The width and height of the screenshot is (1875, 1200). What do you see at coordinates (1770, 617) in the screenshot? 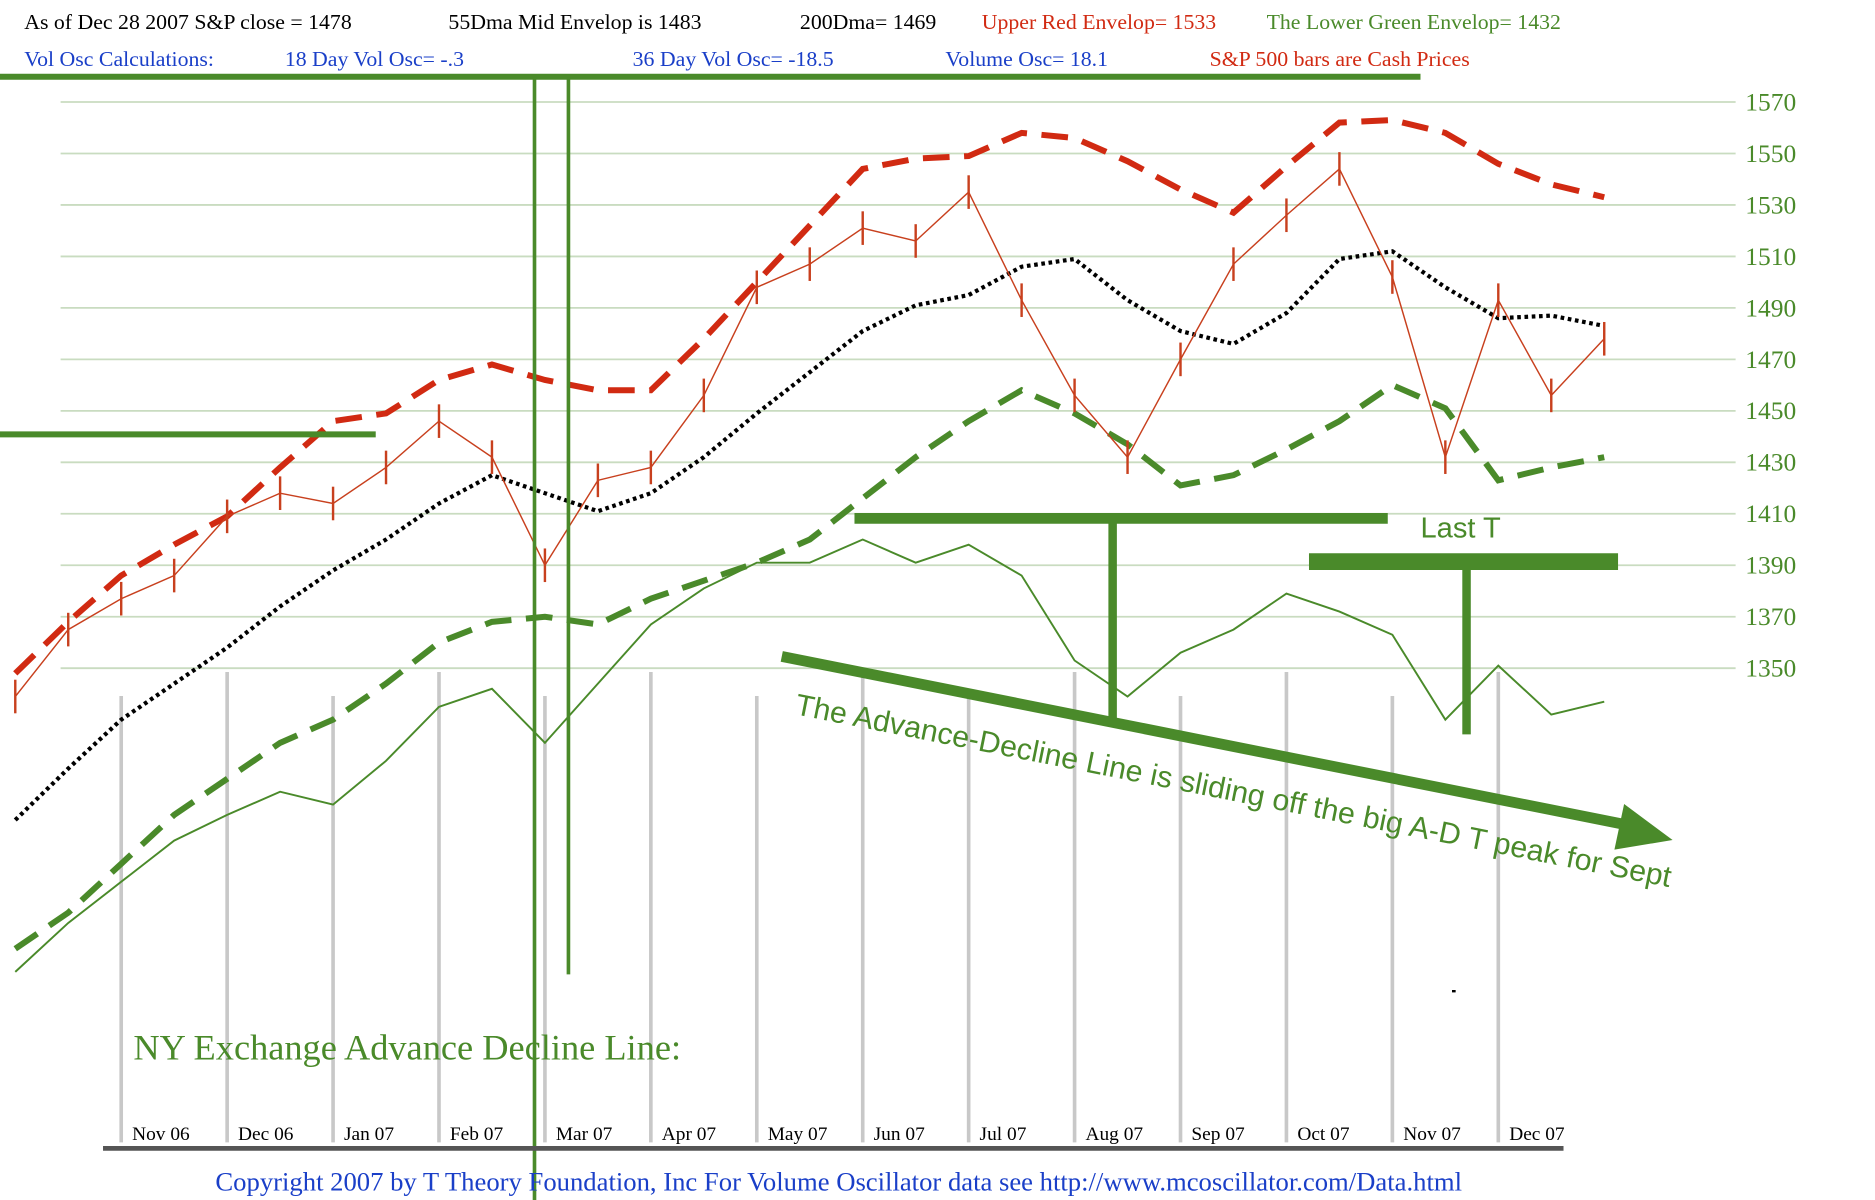
I see `y-tick-label: 1370` at bounding box center [1770, 617].